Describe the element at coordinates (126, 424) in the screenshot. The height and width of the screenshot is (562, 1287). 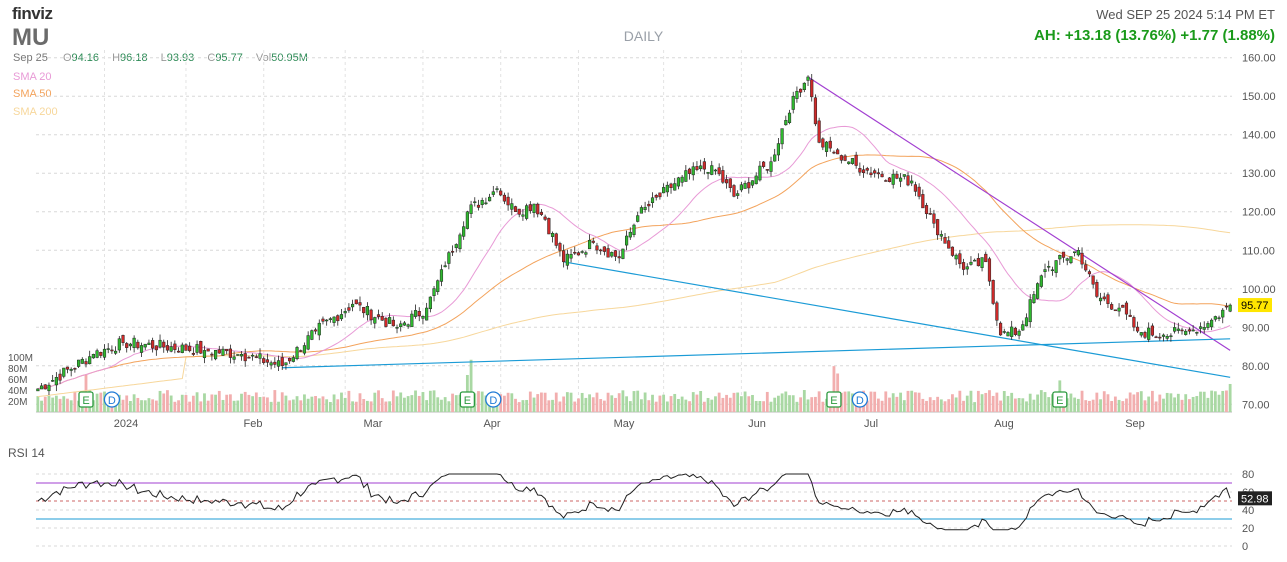
I see `x-axis-label: 2024` at that location.